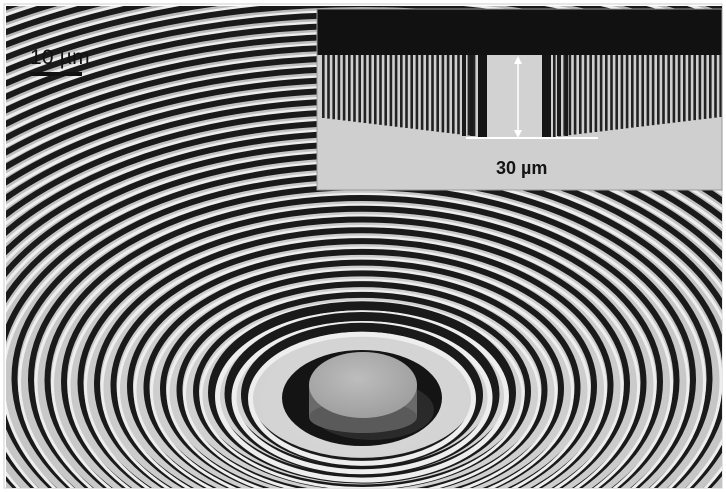 This screenshot has height=492, width=726. Describe the element at coordinates (522, 168) in the screenshot. I see `inset-dimension-label: 30 µm` at that location.